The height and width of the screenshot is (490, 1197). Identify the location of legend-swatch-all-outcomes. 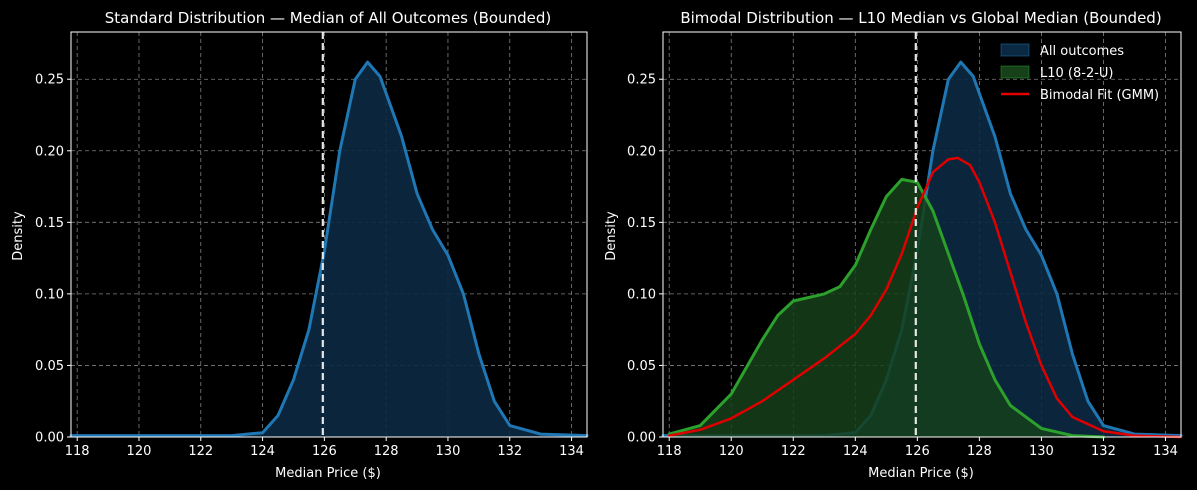
(1015, 50).